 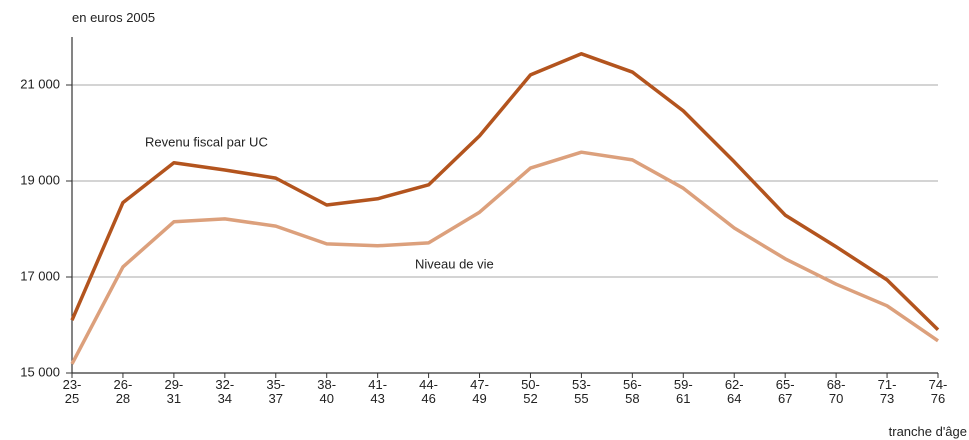 I want to click on x-tick-label: 50- 52, so click(x=530, y=391).